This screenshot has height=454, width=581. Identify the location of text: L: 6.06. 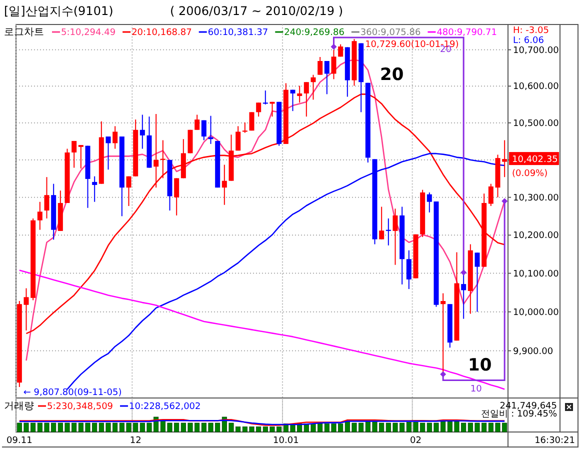
(528, 41).